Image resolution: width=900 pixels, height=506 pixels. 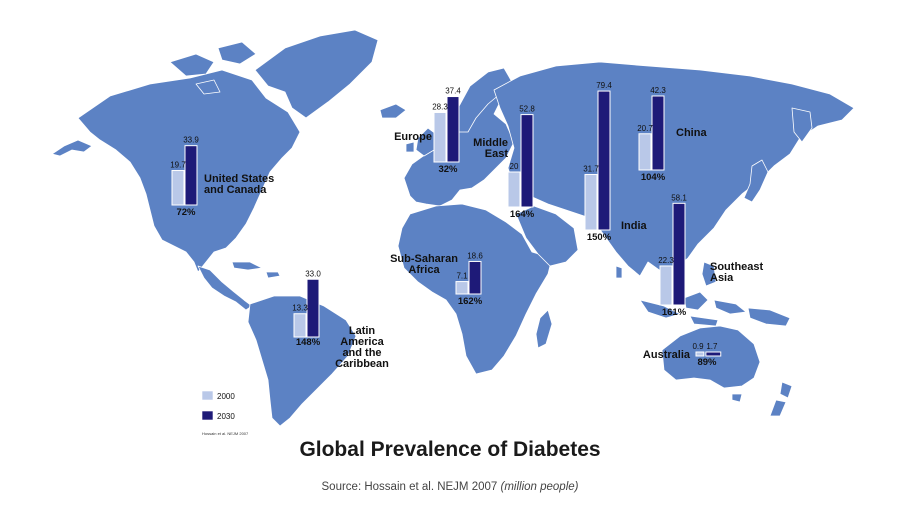 What do you see at coordinates (634, 226) in the screenshot?
I see `region-name-line: India` at bounding box center [634, 226].